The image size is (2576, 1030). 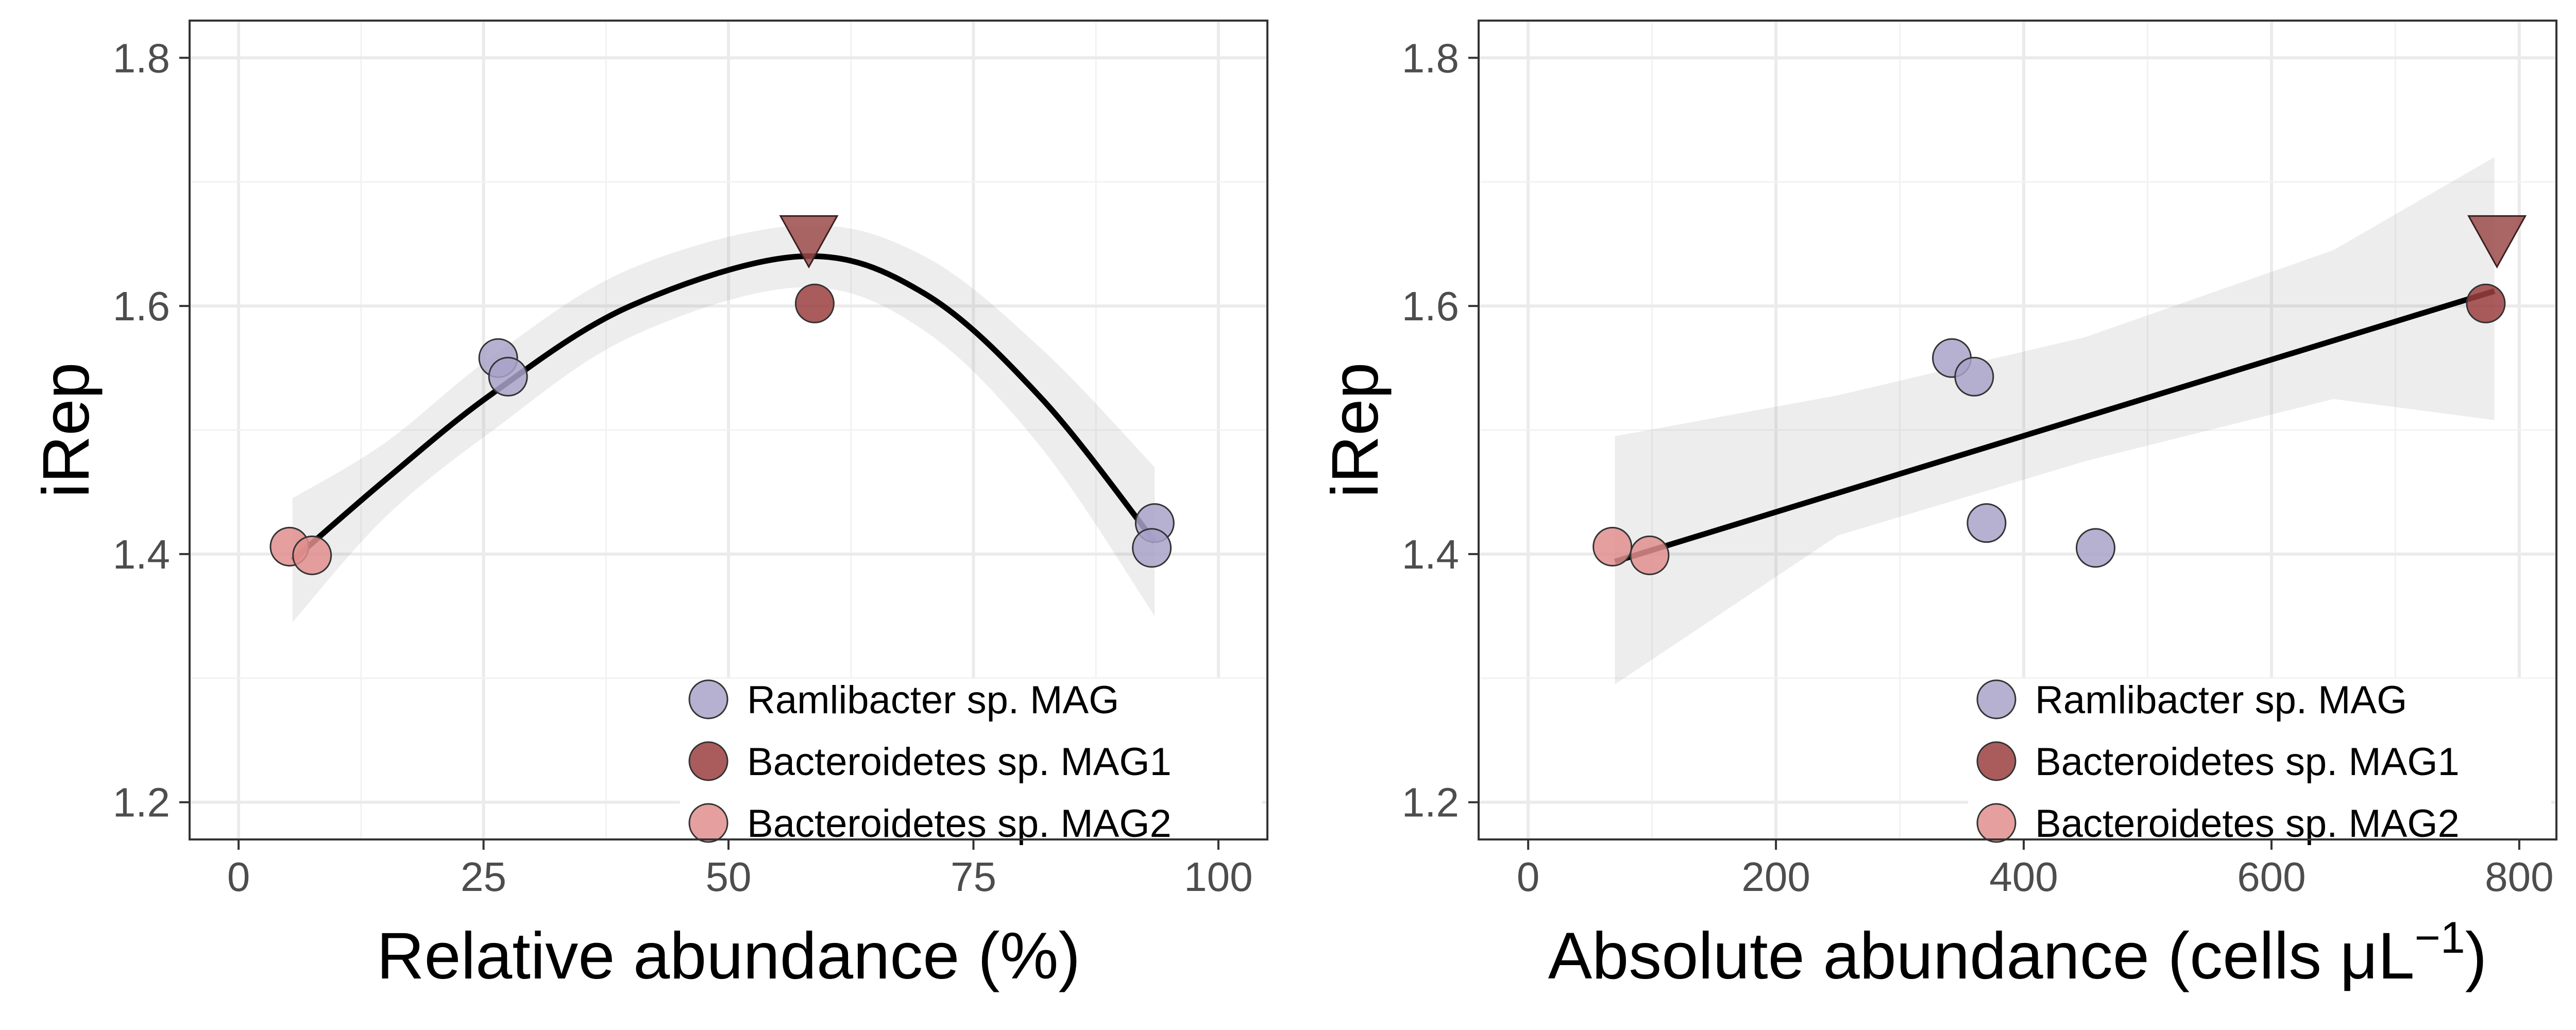 What do you see at coordinates (729, 877) in the screenshot?
I see `x-tick-label: 50` at bounding box center [729, 877].